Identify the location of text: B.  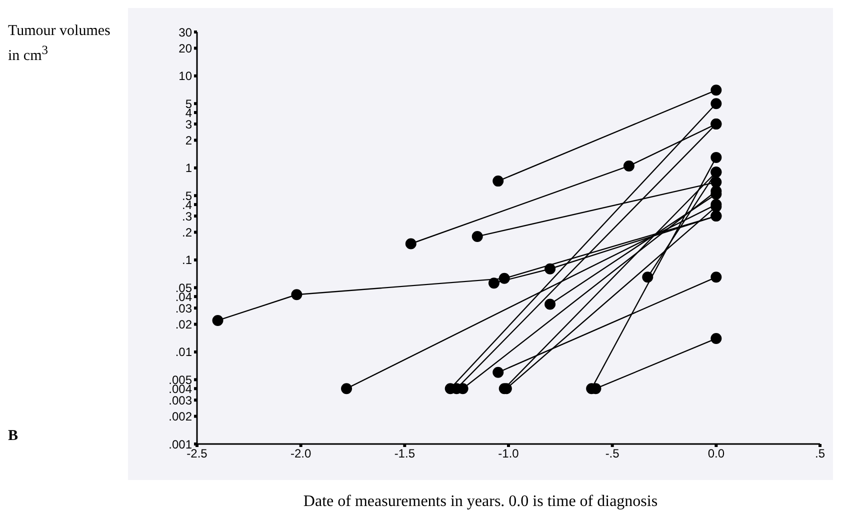
(13, 436).